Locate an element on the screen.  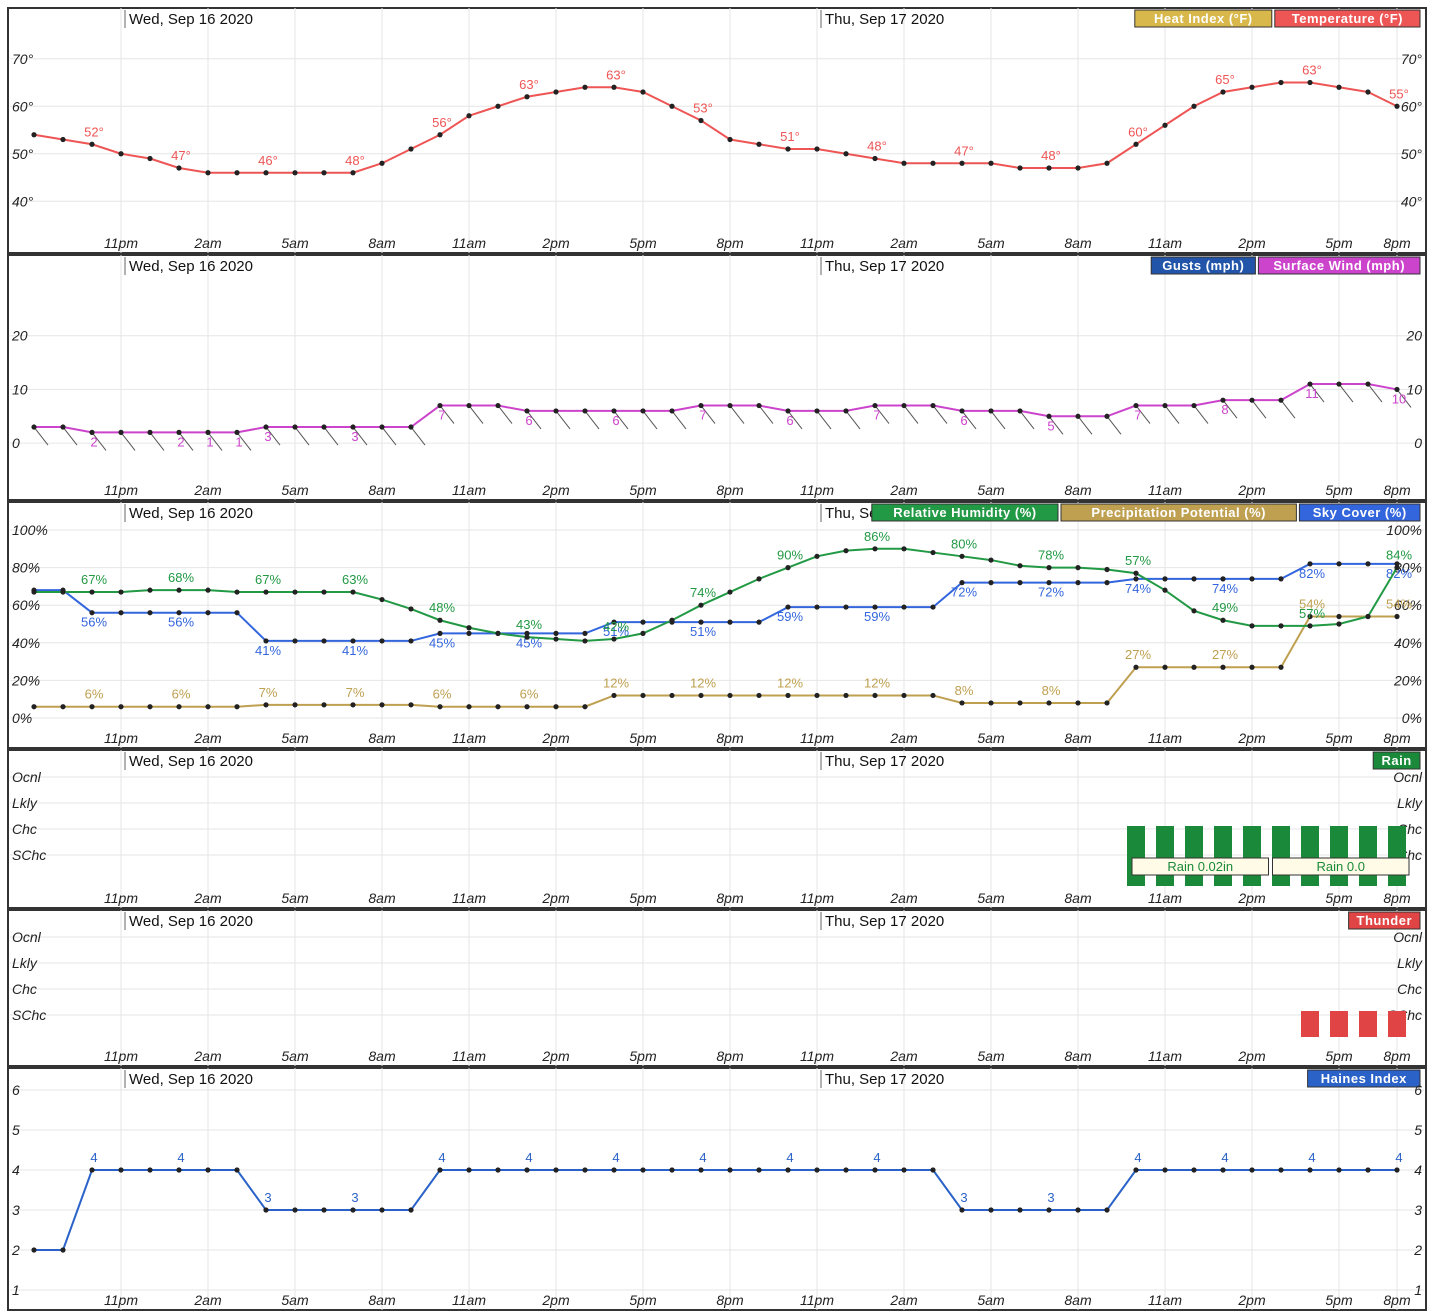
y-tick-label-left: Chc is located at coordinates (24, 989).